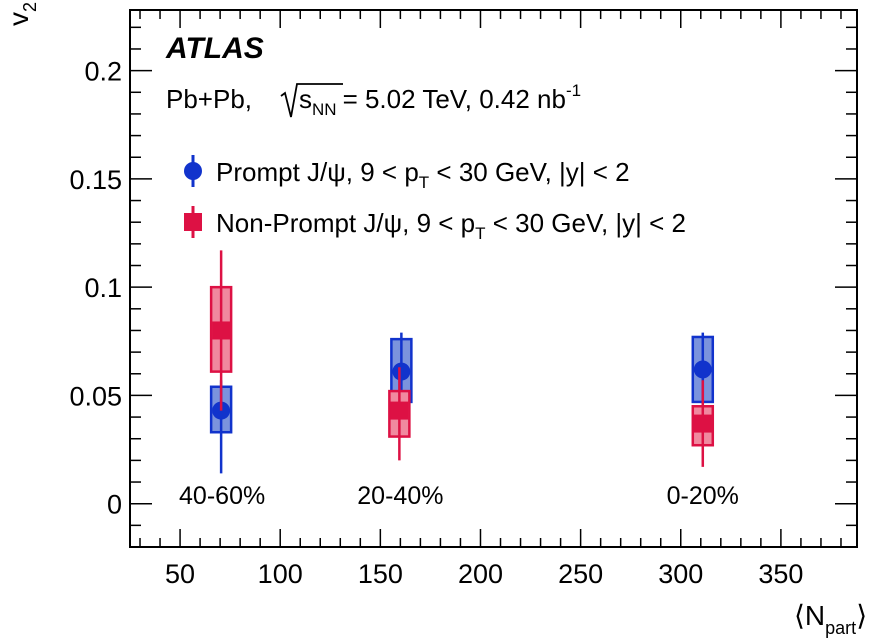  What do you see at coordinates (703, 496) in the screenshot?
I see `centrality-label: 0-20%` at bounding box center [703, 496].